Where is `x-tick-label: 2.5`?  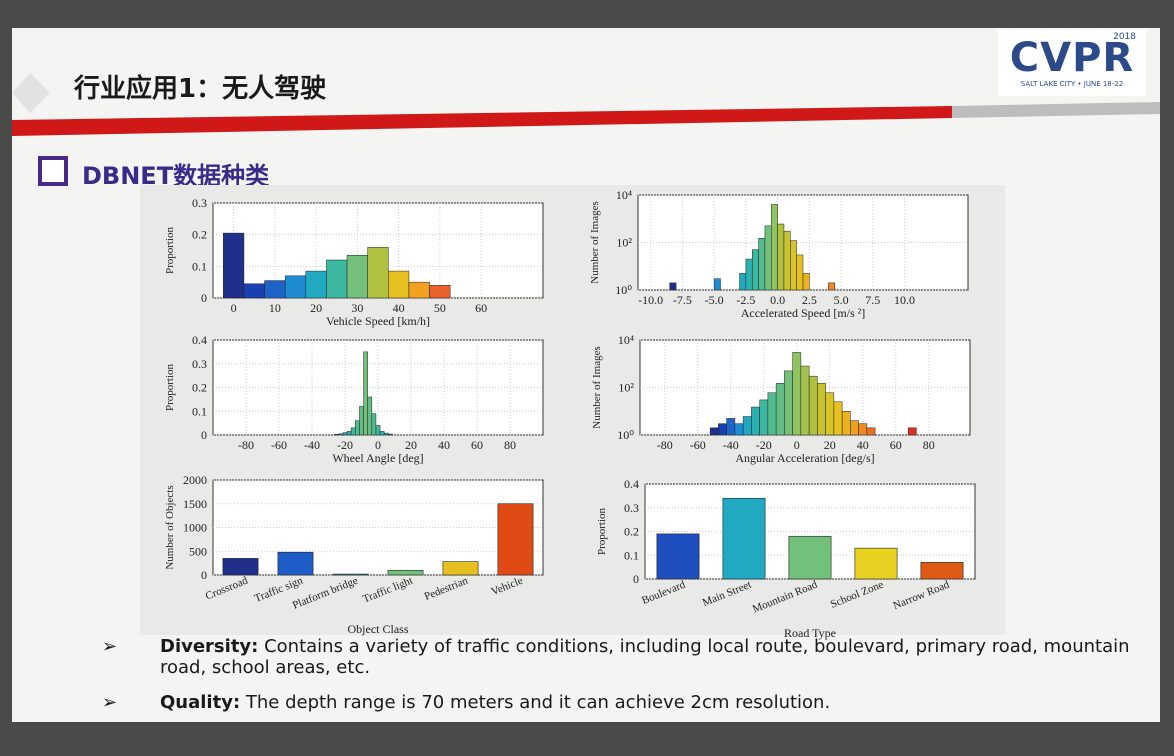
x-tick-label: 2.5 is located at coordinates (809, 300).